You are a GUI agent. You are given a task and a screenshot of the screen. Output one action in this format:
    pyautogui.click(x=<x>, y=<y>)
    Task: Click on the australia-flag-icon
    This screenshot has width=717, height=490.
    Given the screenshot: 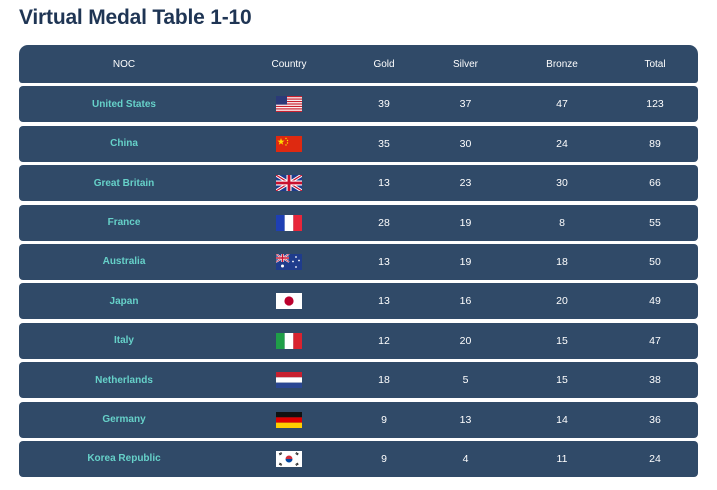 What is the action you would take?
    pyautogui.click(x=289, y=261)
    